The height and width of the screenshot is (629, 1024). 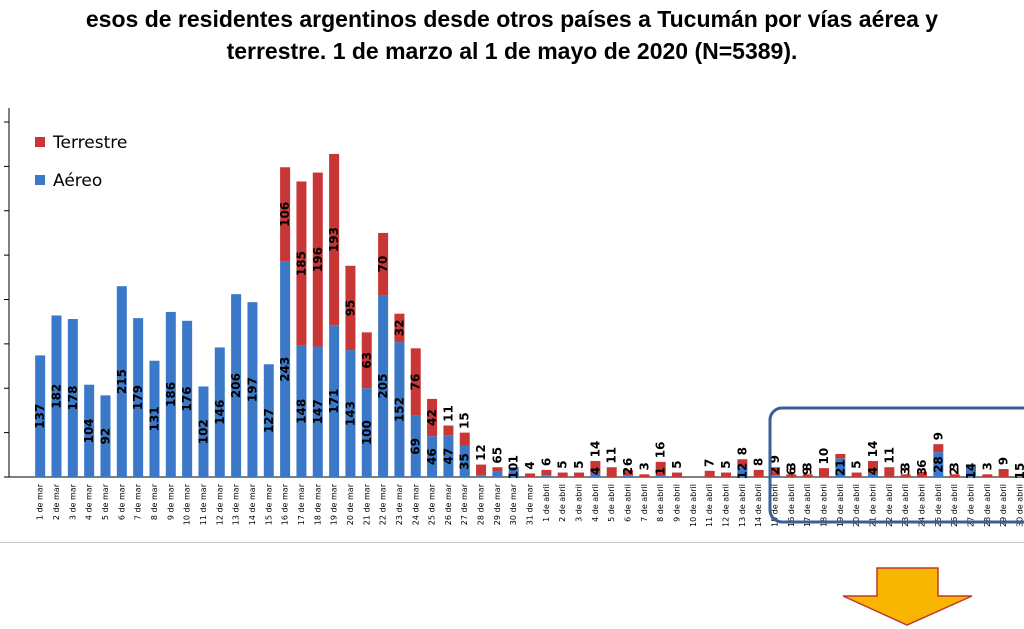 What do you see at coordinates (742, 471) in the screenshot?
I see `data-label-aereo: 12` at bounding box center [742, 471].